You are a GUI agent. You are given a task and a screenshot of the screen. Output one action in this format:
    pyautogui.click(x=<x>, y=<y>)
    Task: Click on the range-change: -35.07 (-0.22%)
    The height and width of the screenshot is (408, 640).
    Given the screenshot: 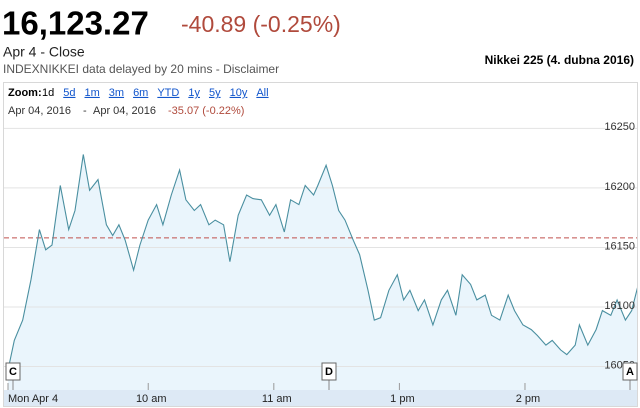 What is the action you would take?
    pyautogui.click(x=206, y=111)
    